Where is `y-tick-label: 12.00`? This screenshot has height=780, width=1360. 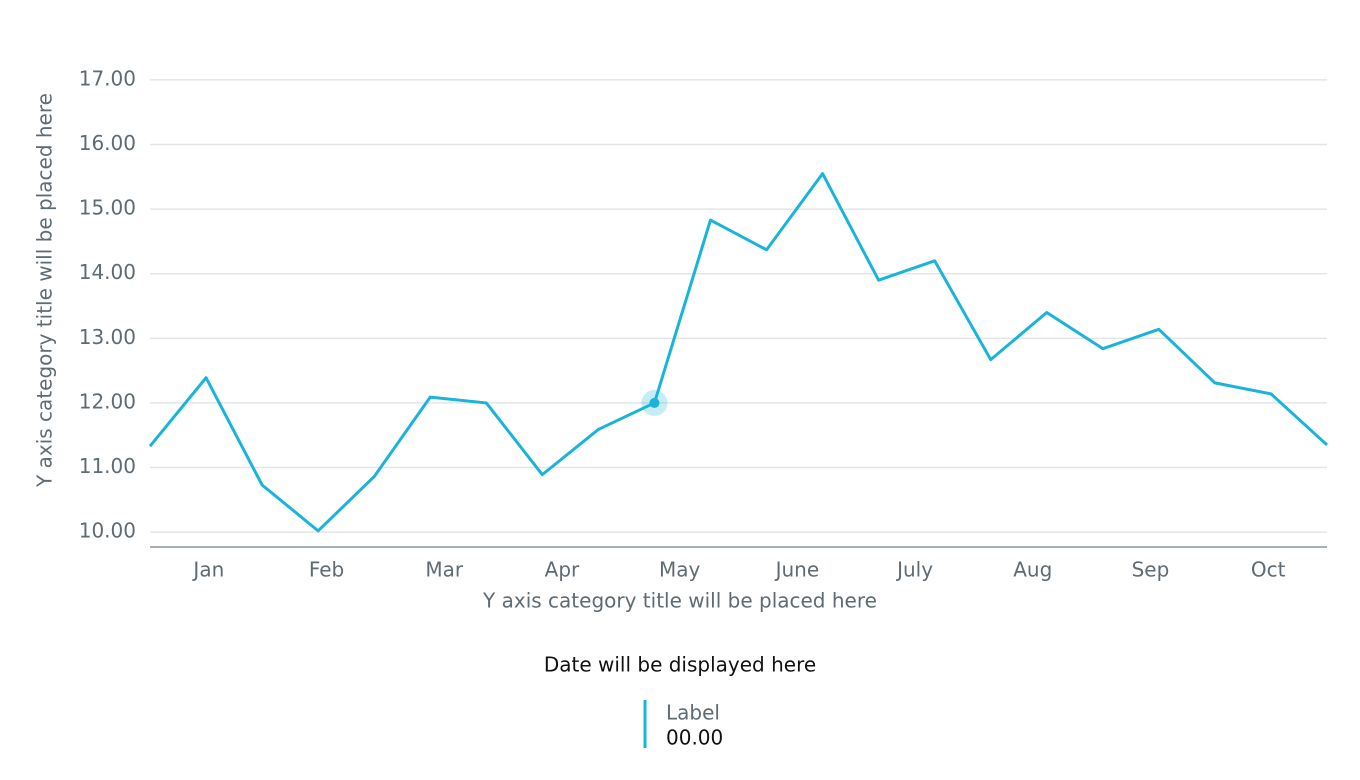
y-tick-label: 12.00 is located at coordinates (107, 401).